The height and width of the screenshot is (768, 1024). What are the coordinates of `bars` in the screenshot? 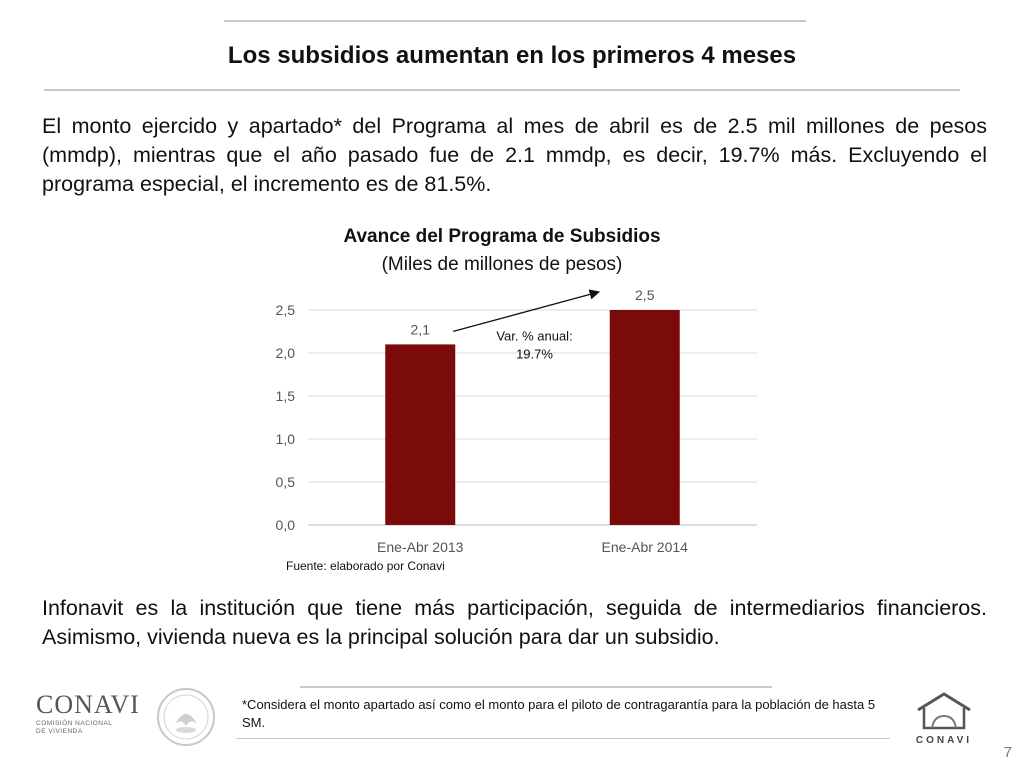 It's located at (532, 417).